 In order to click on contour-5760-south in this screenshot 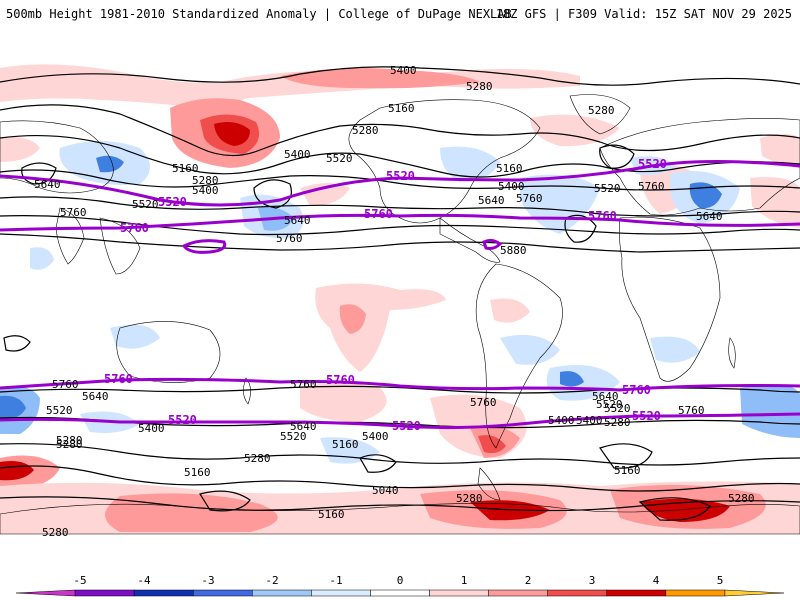, I will do `click(400, 384)`.